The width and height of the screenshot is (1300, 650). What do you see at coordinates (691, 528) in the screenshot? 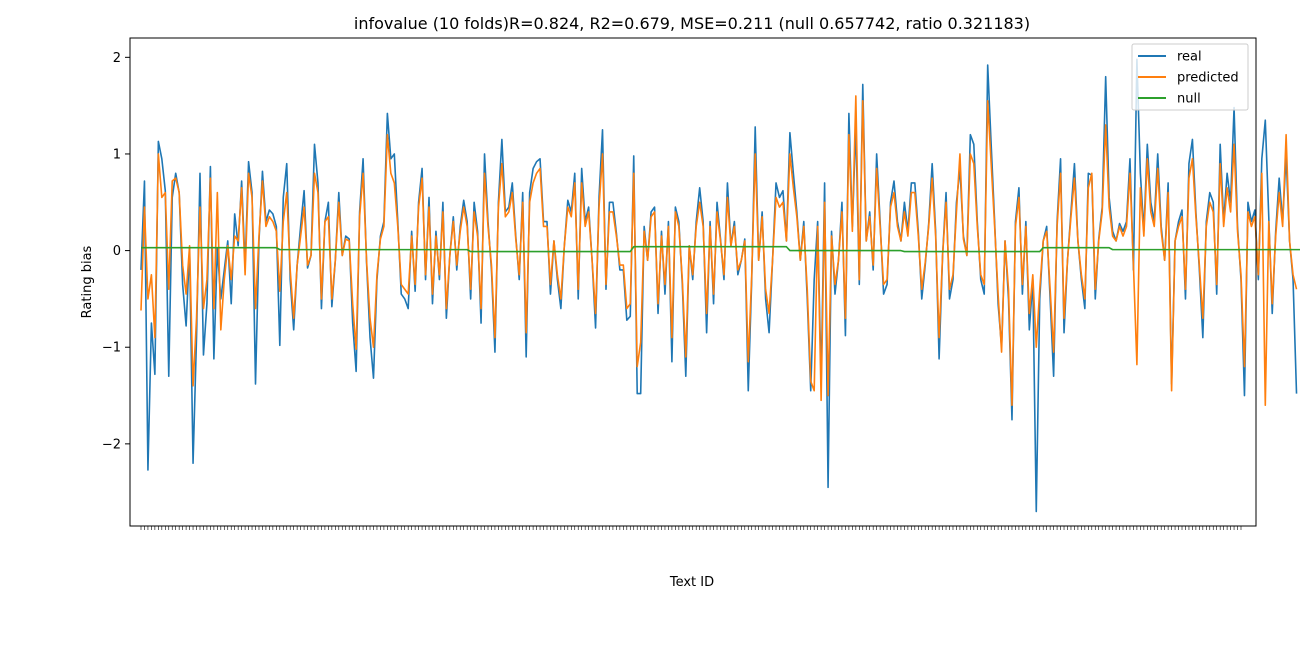
I see `x-axis` at bounding box center [691, 528].